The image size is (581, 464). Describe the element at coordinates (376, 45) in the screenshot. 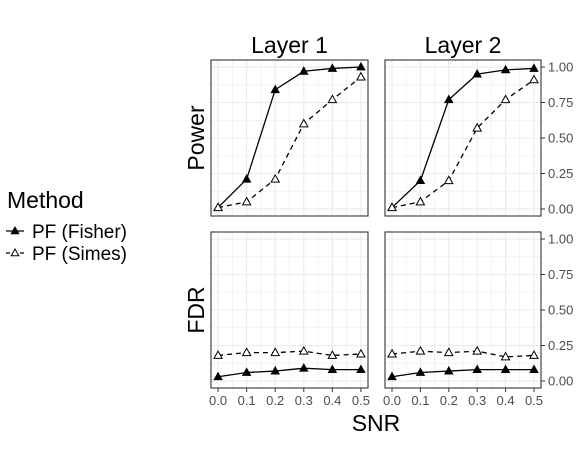

I see `column-strip-labels: Layer 1 Layer 2` at that location.